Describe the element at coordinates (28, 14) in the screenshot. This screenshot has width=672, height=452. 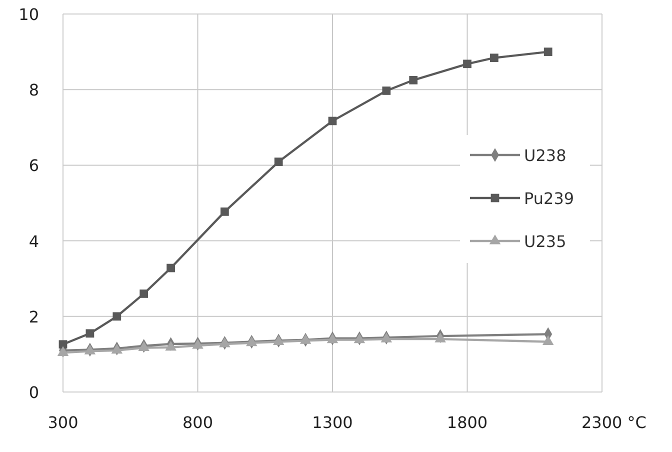
I see `y-tick-label: 10` at that location.